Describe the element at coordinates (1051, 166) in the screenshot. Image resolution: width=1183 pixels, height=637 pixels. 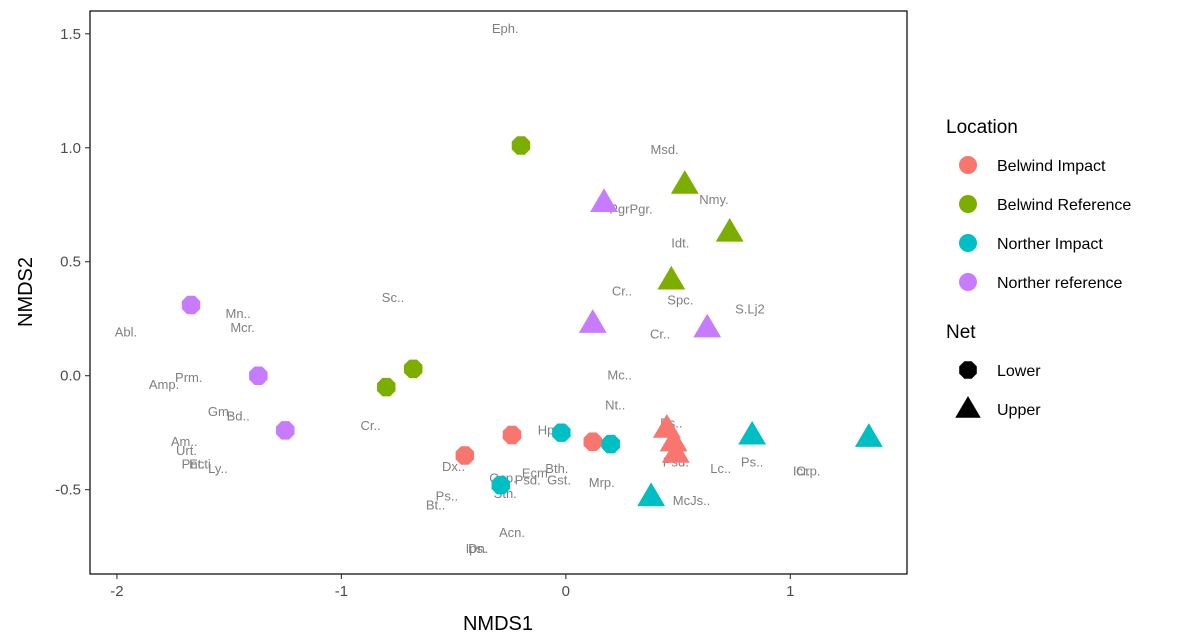
I see `legend-label: Belwind Impact` at that location.